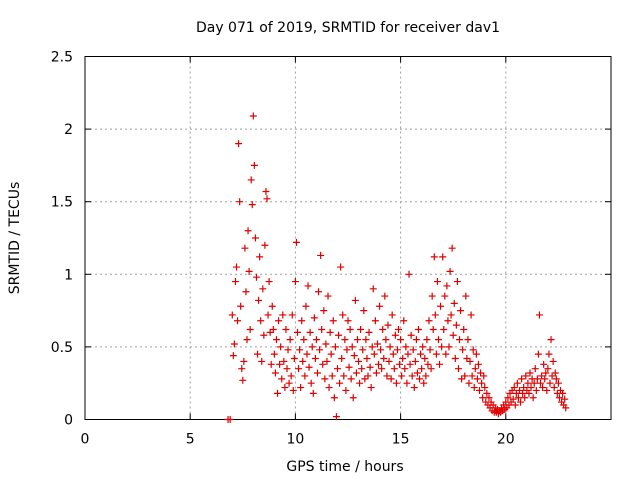  Describe the element at coordinates (68, 130) in the screenshot. I see `y-tick-label: 2` at that location.